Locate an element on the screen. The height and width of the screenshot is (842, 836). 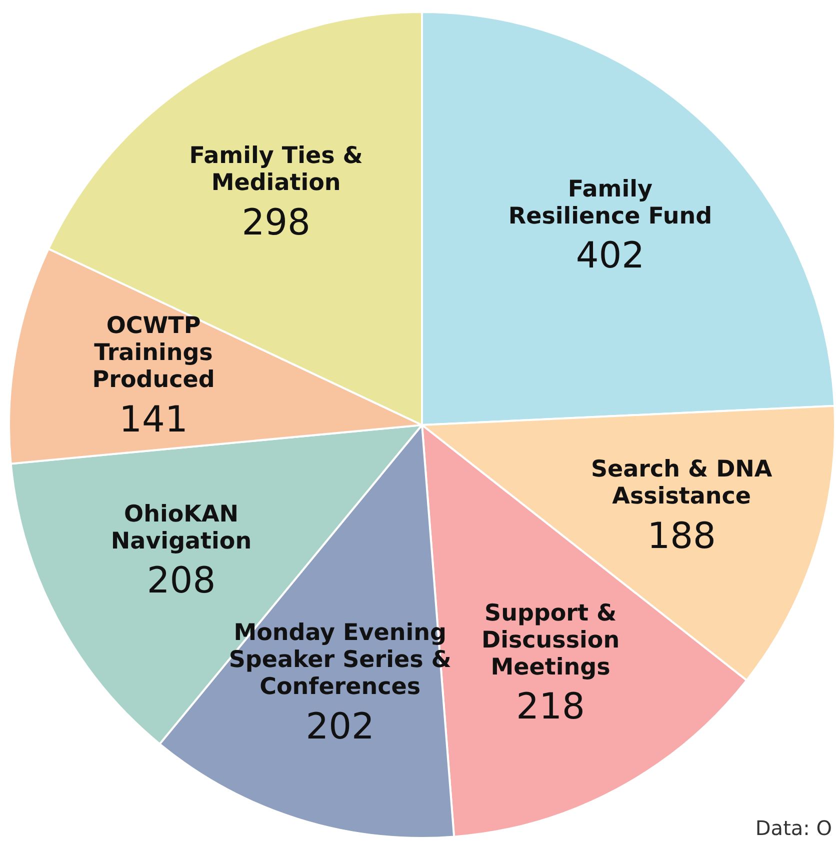
slice-label: Support & Discussion Meetings is located at coordinates (550, 640).